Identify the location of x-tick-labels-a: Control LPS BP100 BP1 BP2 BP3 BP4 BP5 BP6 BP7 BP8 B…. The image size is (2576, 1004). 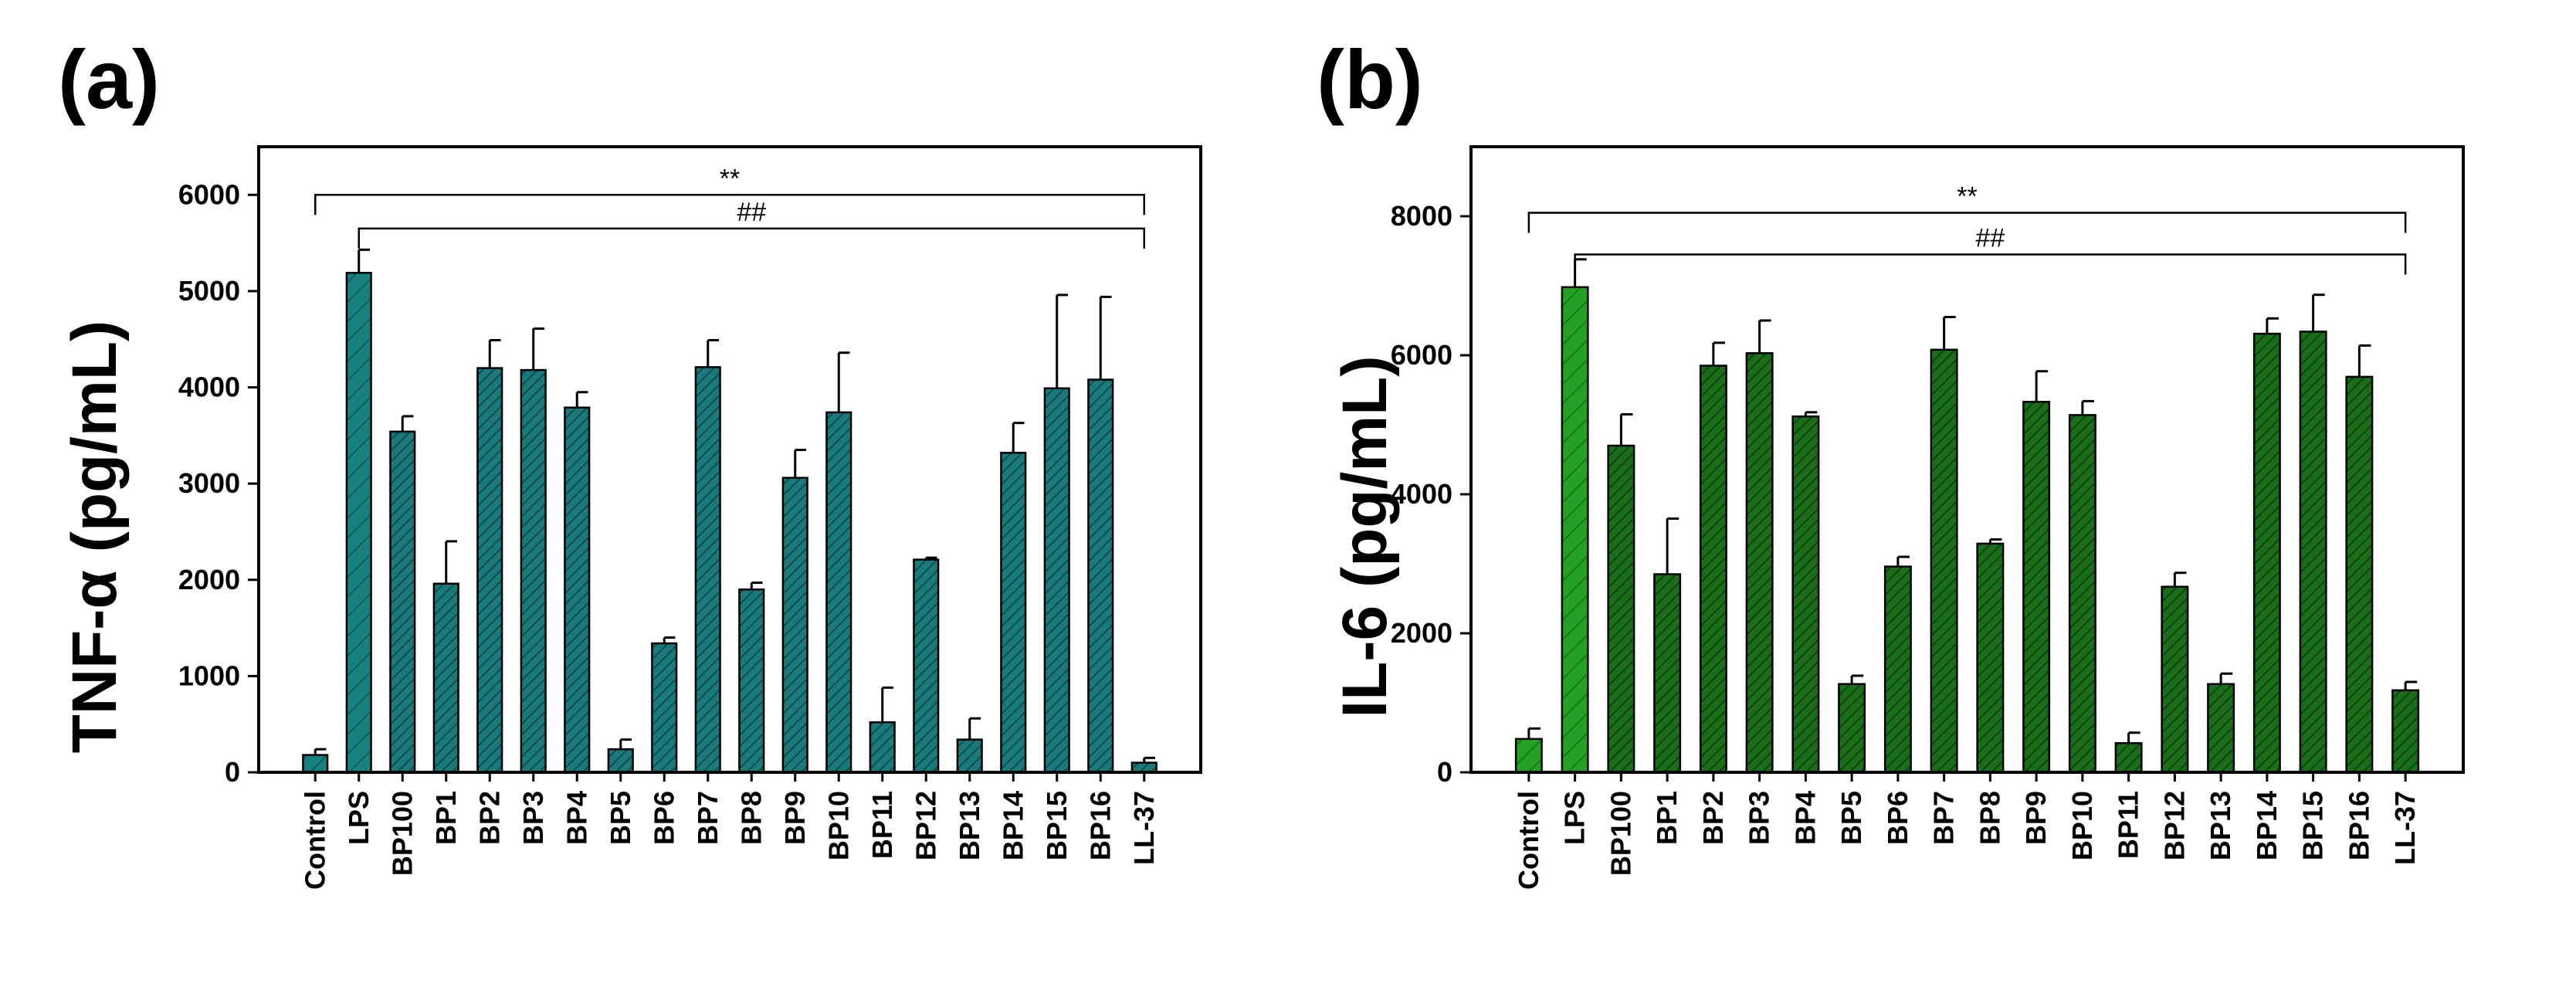
(729, 831).